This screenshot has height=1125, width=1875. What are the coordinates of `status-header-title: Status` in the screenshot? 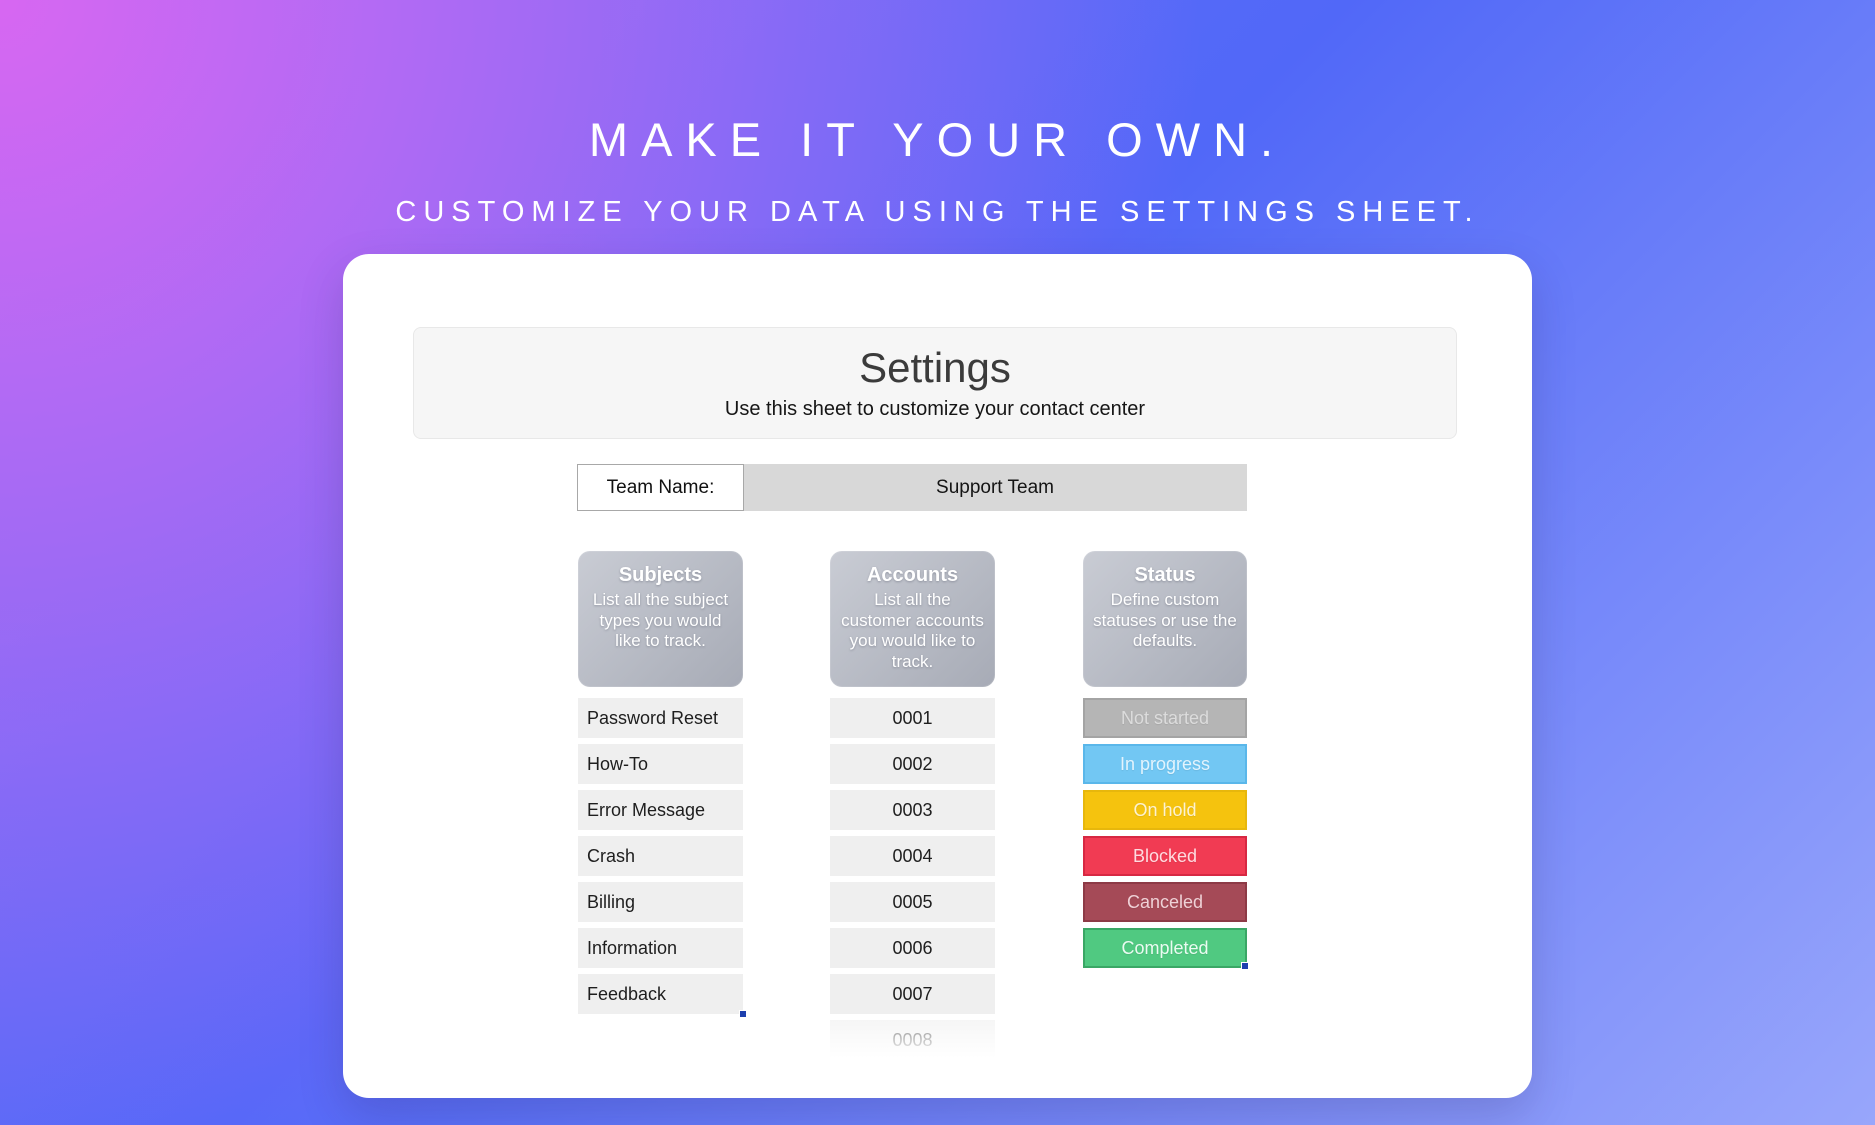 It's located at (1165, 575).